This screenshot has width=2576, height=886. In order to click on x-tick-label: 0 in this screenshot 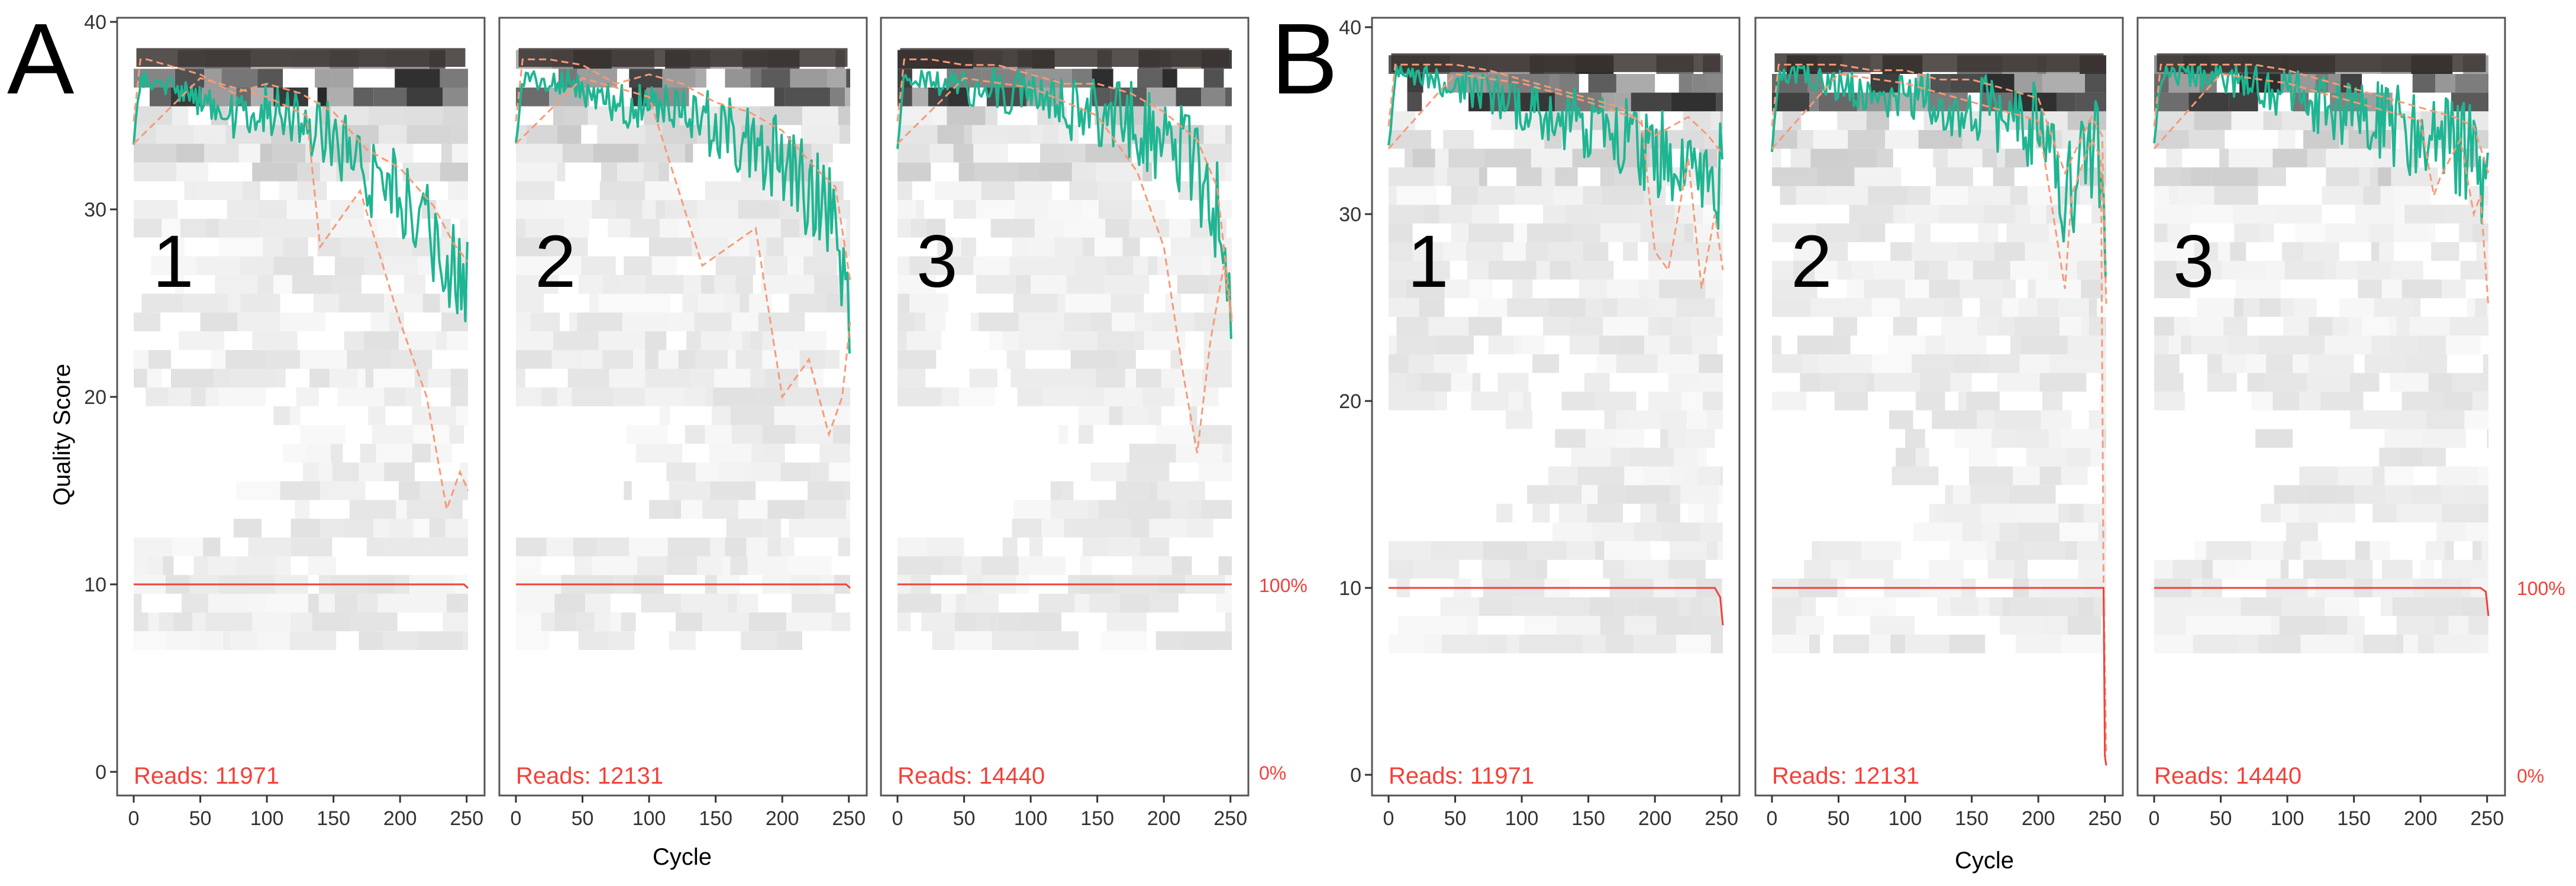, I will do `click(134, 818)`.